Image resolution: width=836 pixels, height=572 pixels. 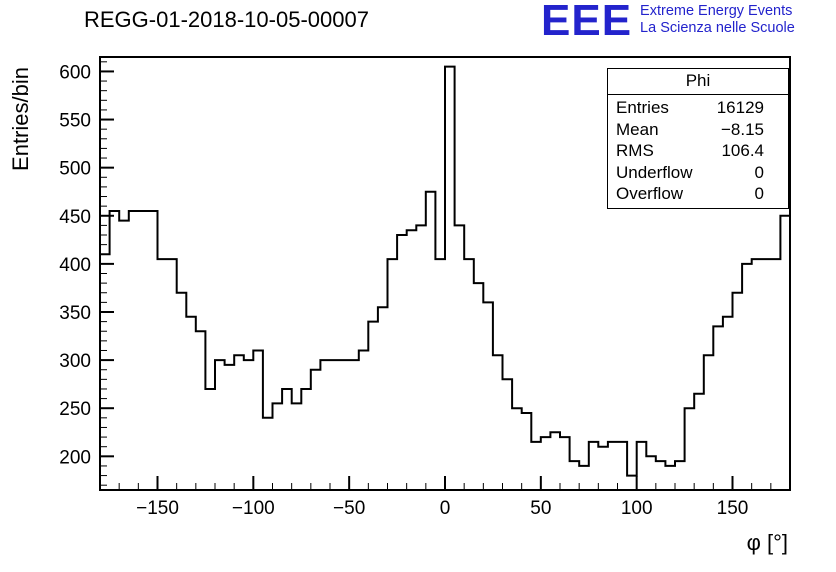 What do you see at coordinates (253, 508) in the screenshot?
I see `x-tick-label: −100` at bounding box center [253, 508].